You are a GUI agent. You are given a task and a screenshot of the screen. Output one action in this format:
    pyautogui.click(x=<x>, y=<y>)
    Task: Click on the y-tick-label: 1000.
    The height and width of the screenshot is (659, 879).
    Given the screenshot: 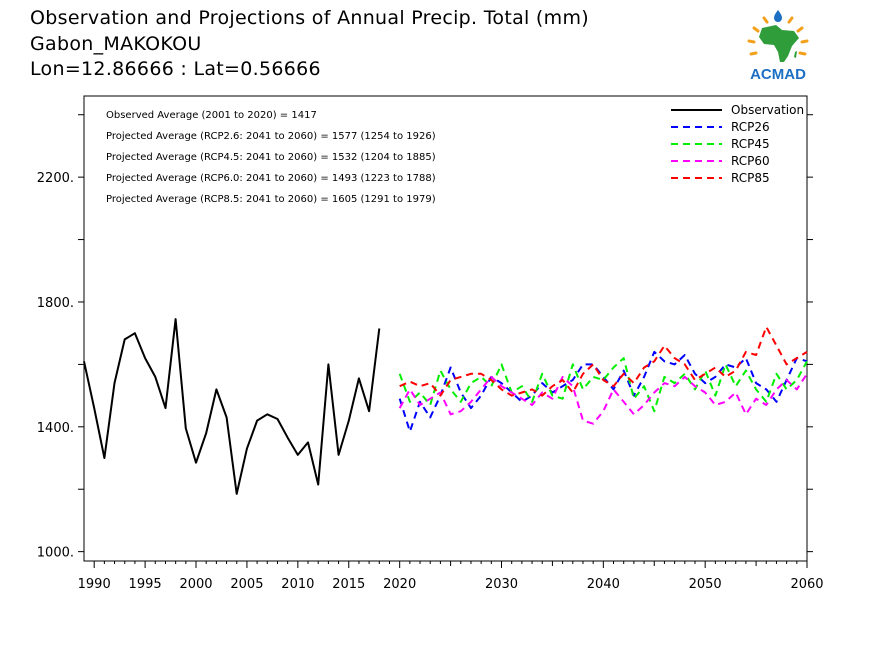 What is the action you would take?
    pyautogui.click(x=55, y=553)
    